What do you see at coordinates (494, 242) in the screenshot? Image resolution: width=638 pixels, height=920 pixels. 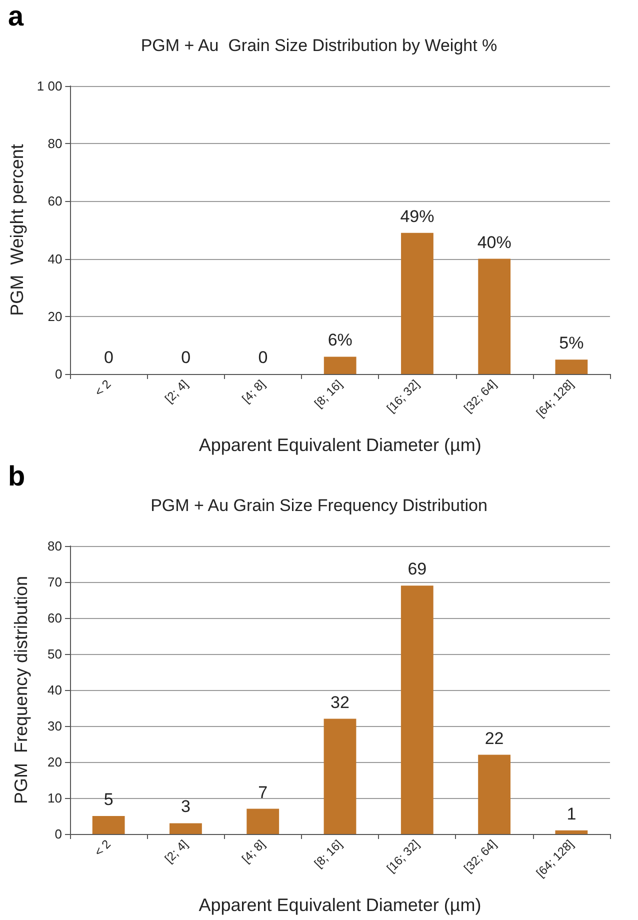 I see `data-label: 40%` at bounding box center [494, 242].